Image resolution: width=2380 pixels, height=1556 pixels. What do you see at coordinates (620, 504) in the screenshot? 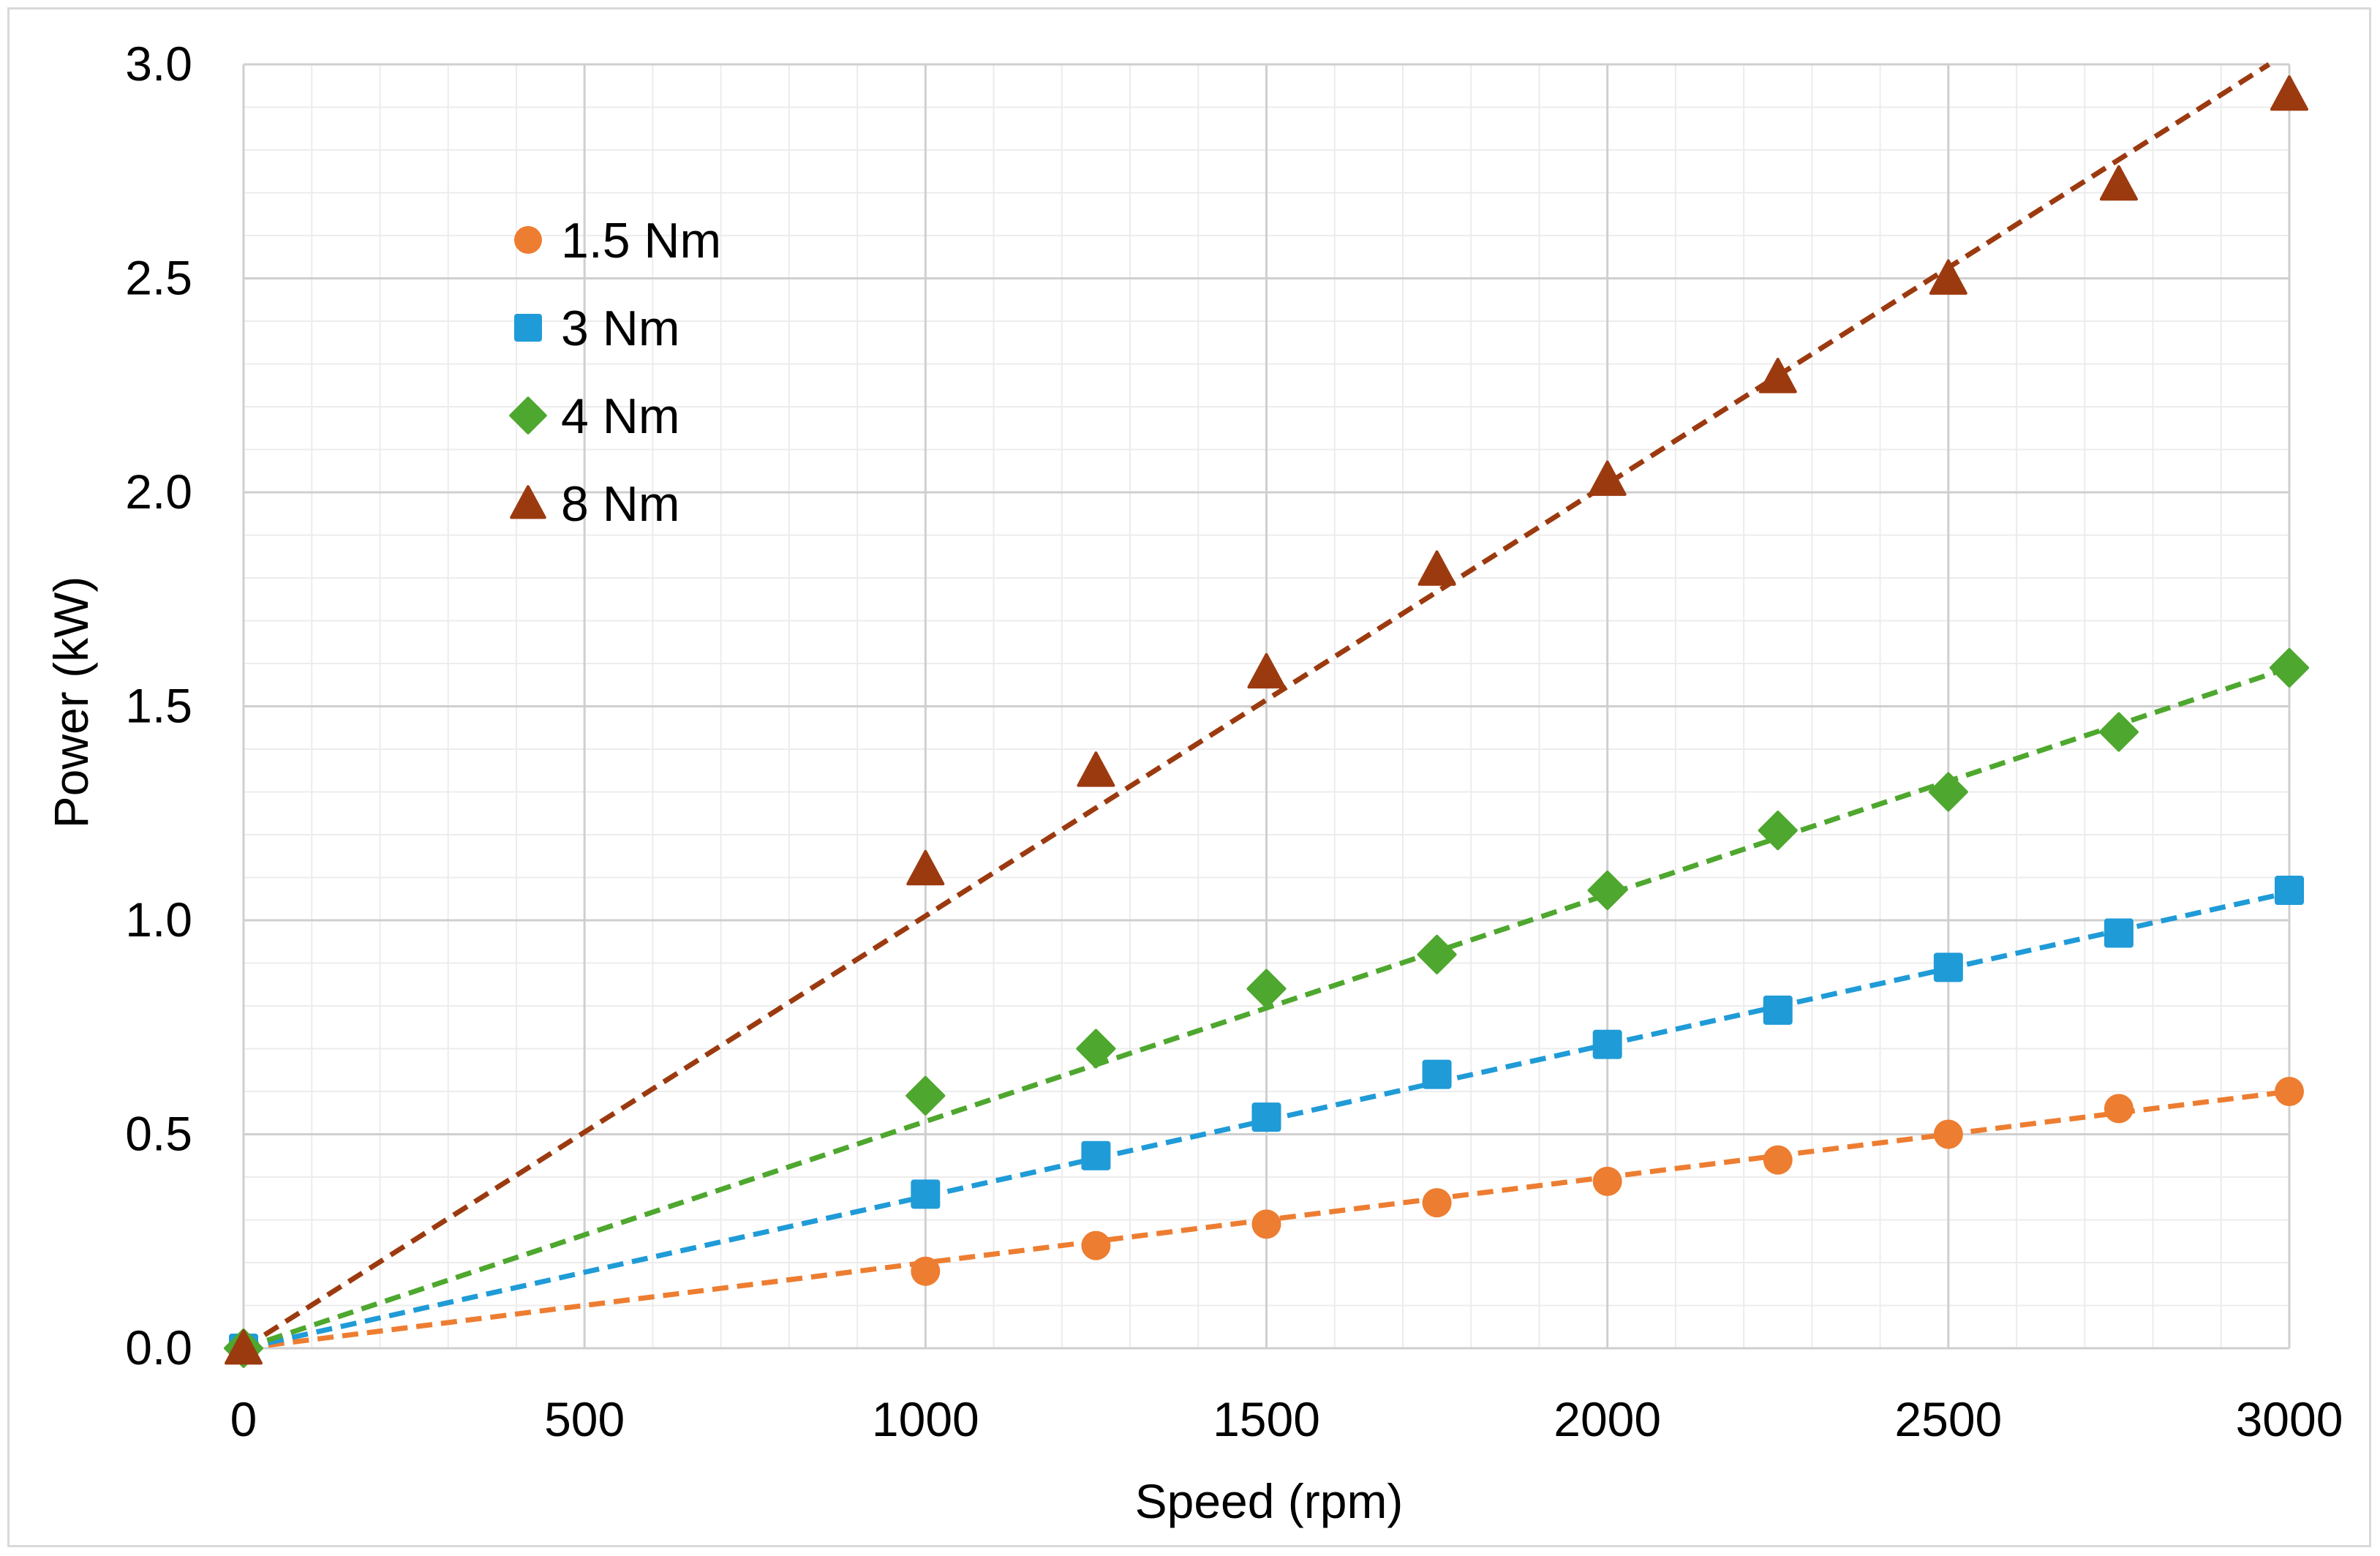
I see `legend-label-8-nm: 8 Nm` at bounding box center [620, 504].